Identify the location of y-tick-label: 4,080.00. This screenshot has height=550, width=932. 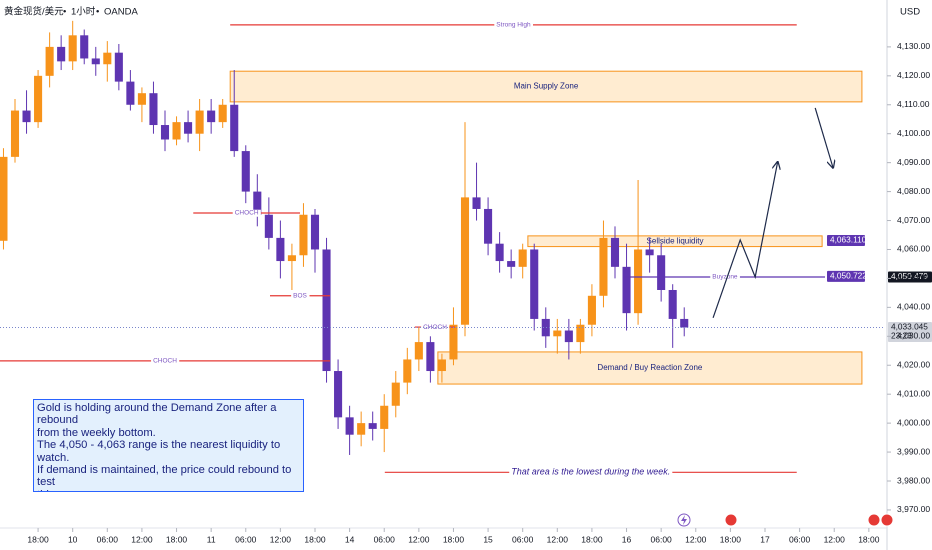
(913, 191).